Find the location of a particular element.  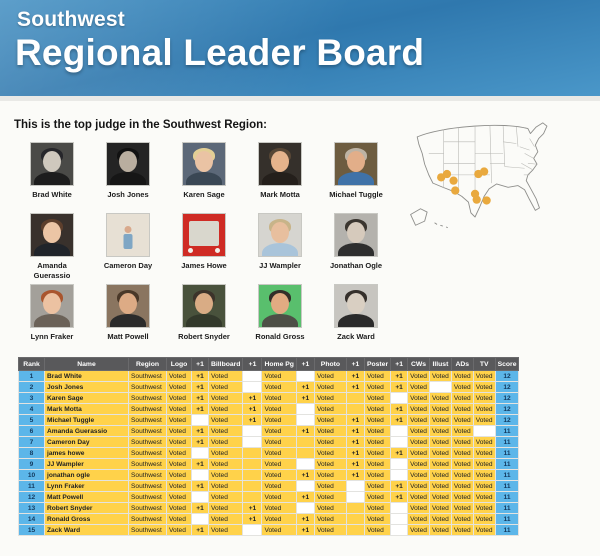

judge-card: Amanda Guerassio is located at coordinates (52, 248).